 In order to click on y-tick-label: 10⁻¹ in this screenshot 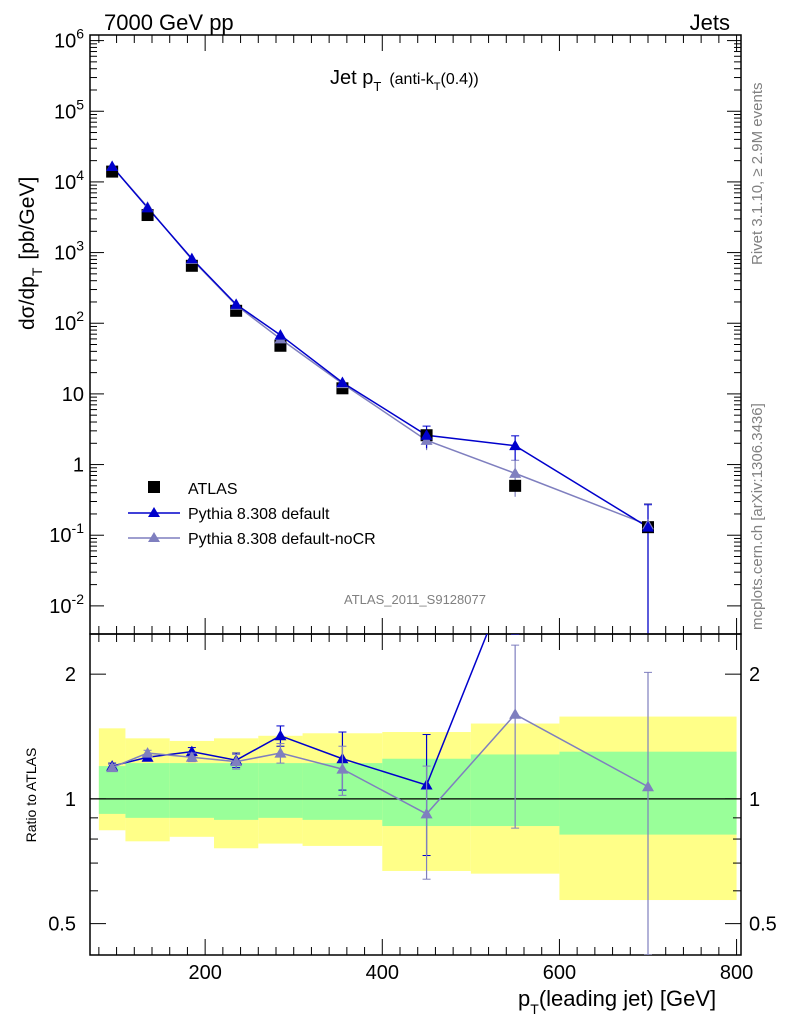, I will do `click(66, 533)`.